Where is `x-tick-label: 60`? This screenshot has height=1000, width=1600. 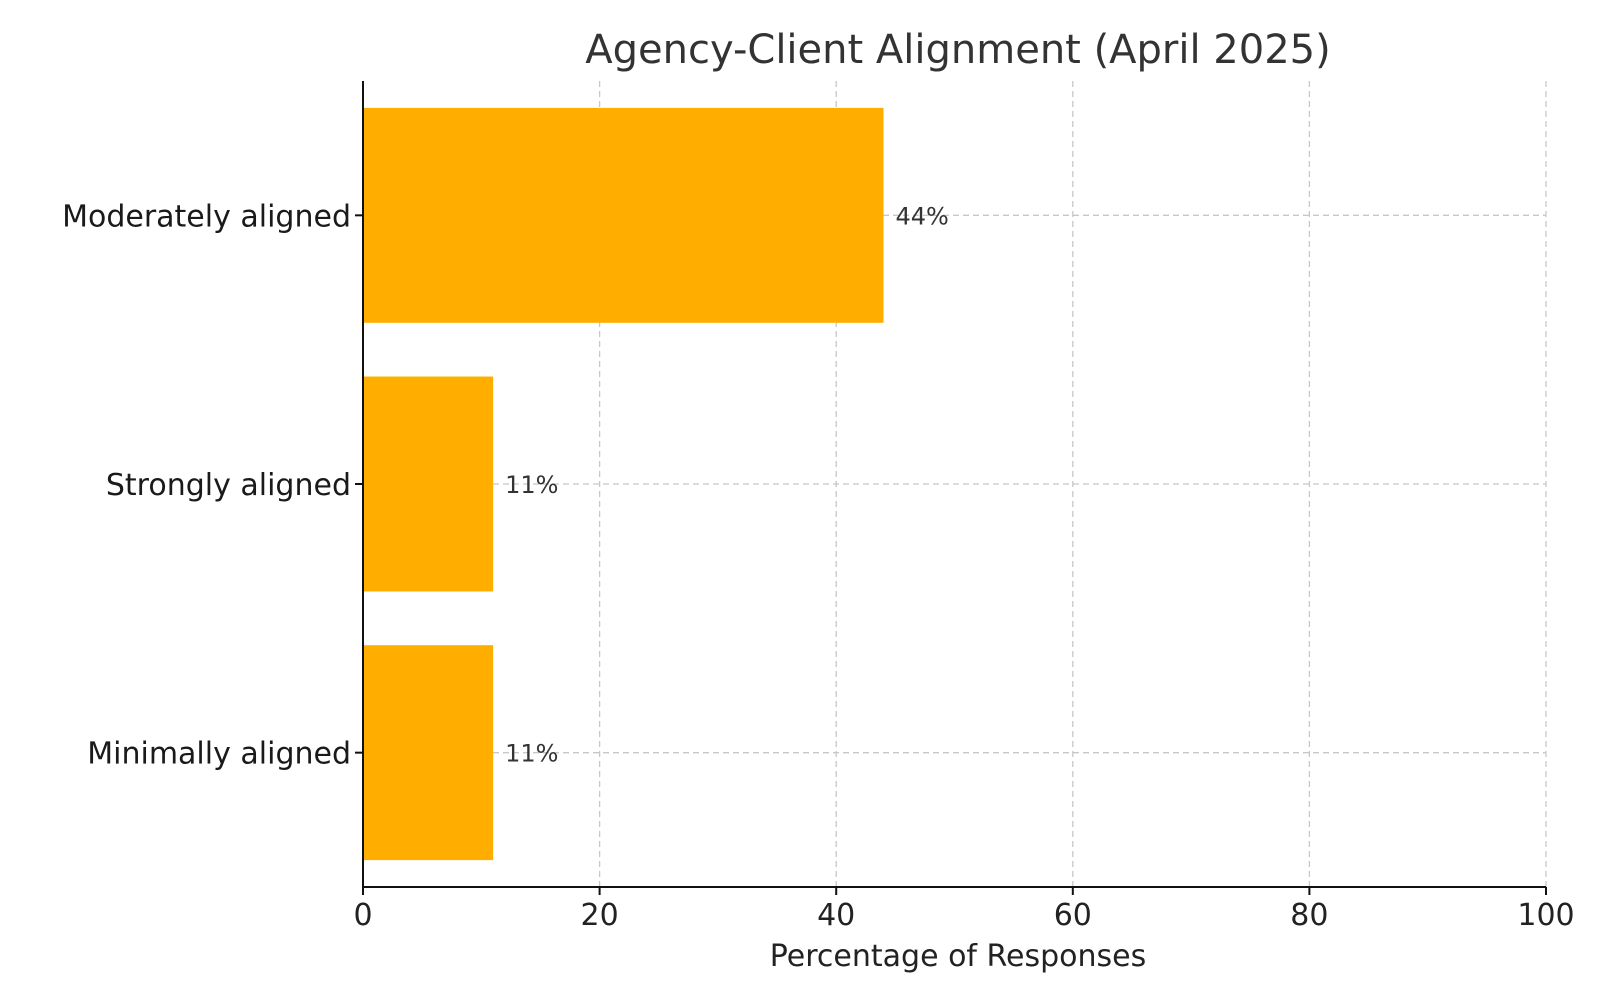 x-tick-label: 60 is located at coordinates (1073, 915).